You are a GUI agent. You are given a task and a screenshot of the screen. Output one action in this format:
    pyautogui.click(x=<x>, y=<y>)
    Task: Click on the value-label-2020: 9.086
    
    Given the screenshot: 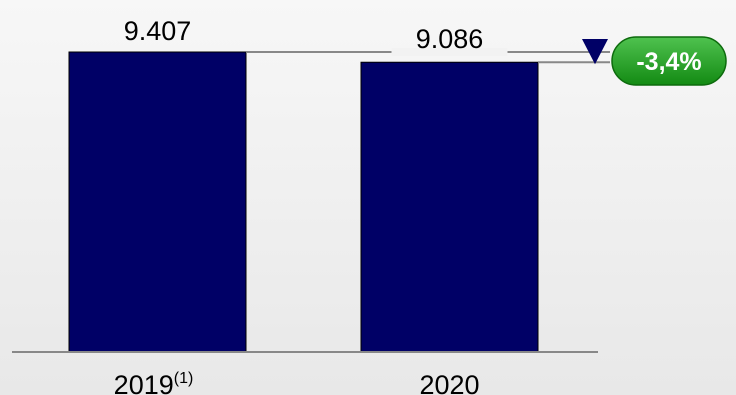 What is the action you would take?
    pyautogui.click(x=450, y=39)
    